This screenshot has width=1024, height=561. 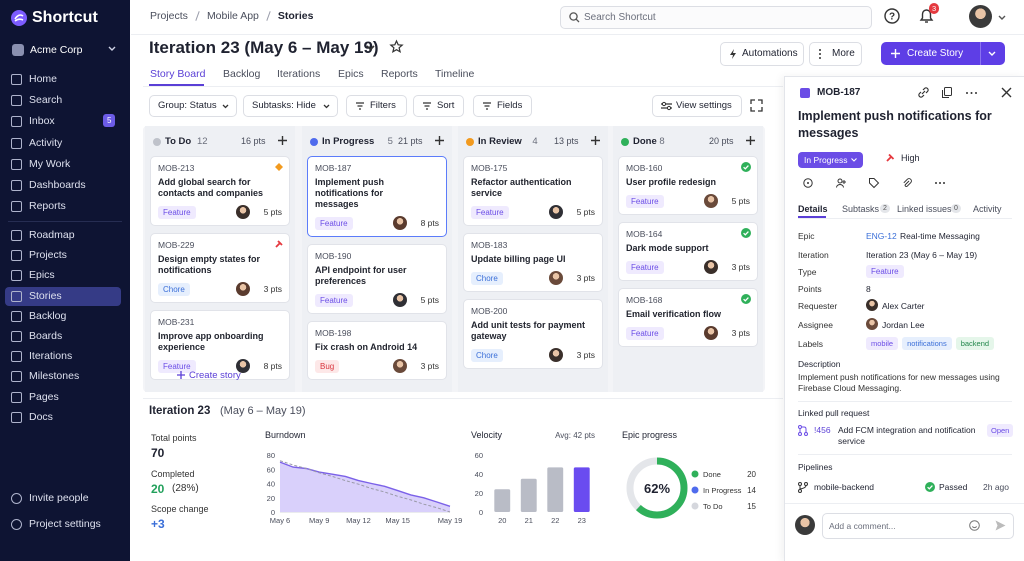 I want to click on tab: Timeline, so click(x=455, y=74).